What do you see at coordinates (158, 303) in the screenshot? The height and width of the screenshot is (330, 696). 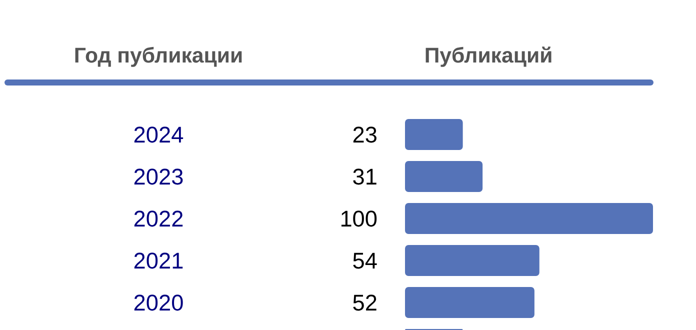 I see `y-tick-label: 2020` at bounding box center [158, 303].